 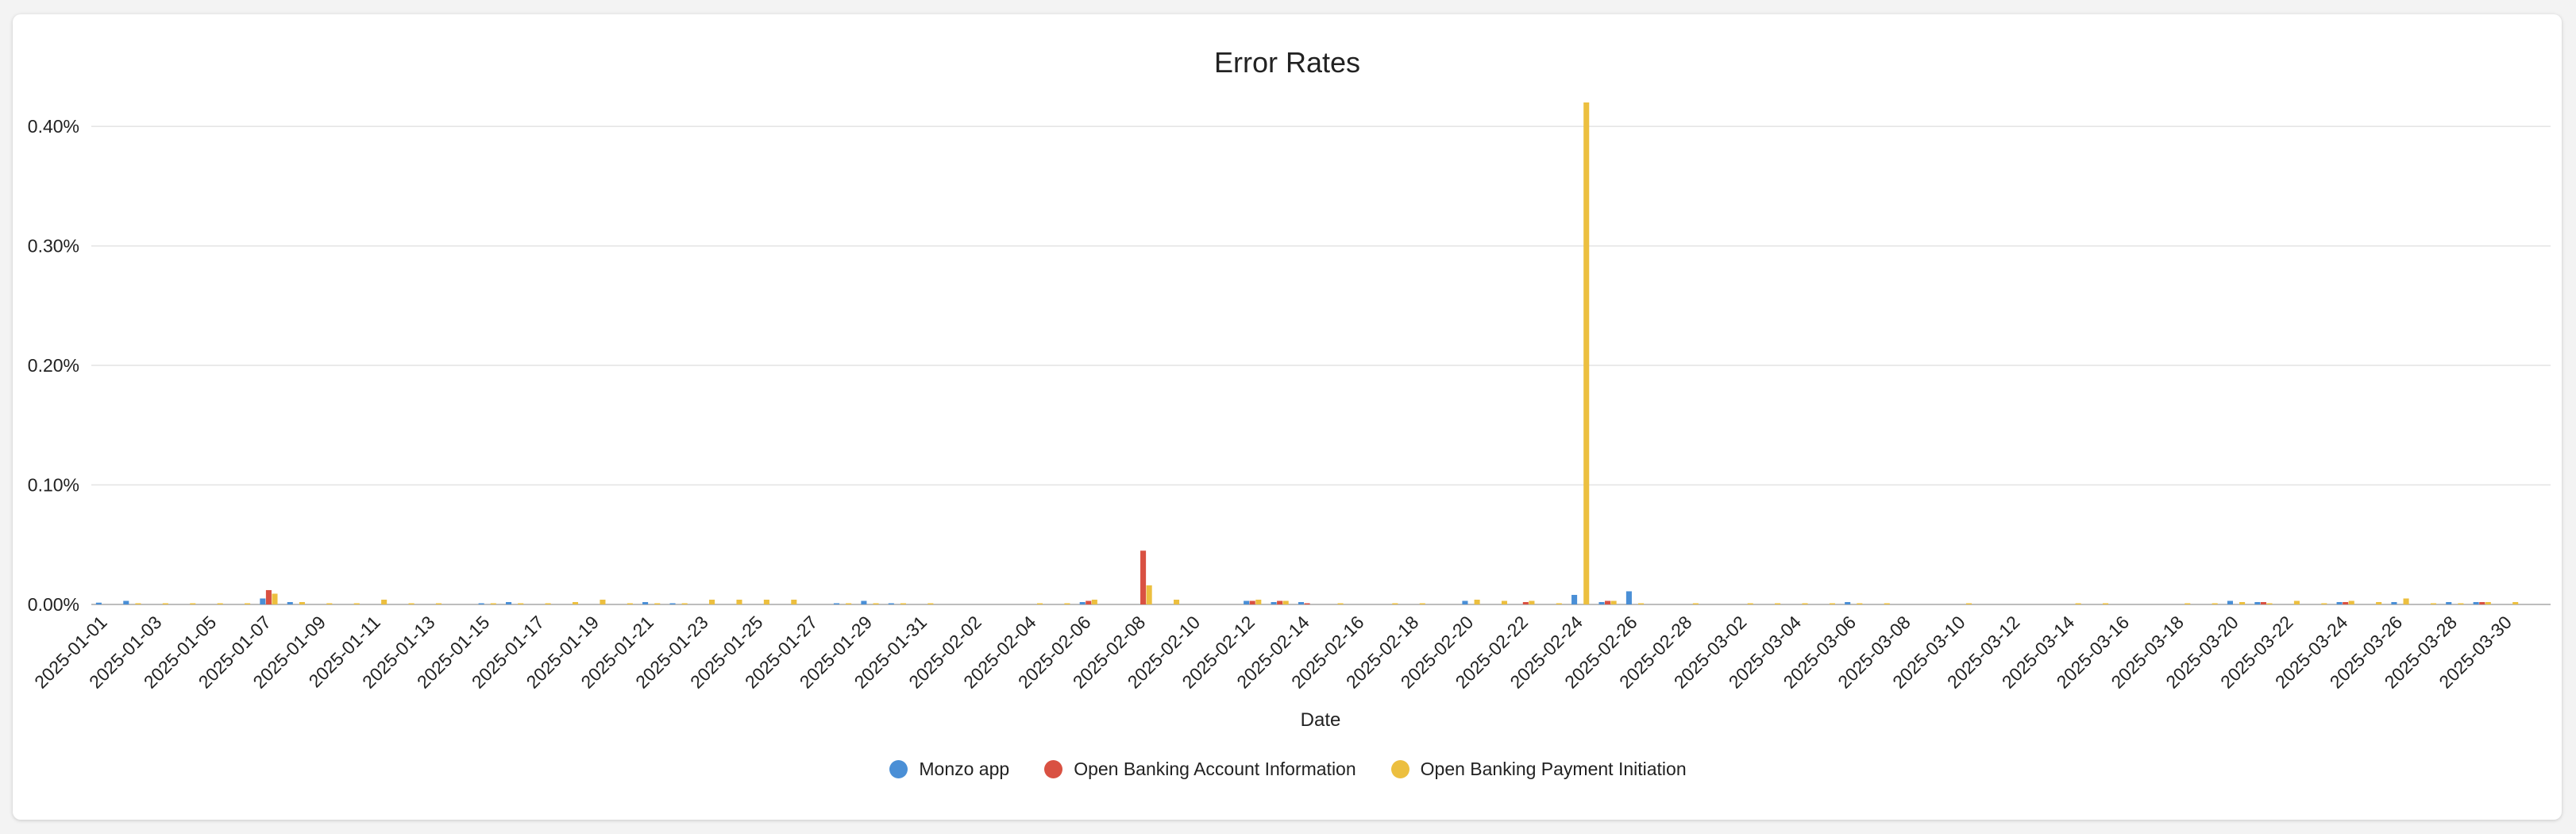 What do you see at coordinates (1200, 769) in the screenshot?
I see `legend-item: Open Banking Account Information` at bounding box center [1200, 769].